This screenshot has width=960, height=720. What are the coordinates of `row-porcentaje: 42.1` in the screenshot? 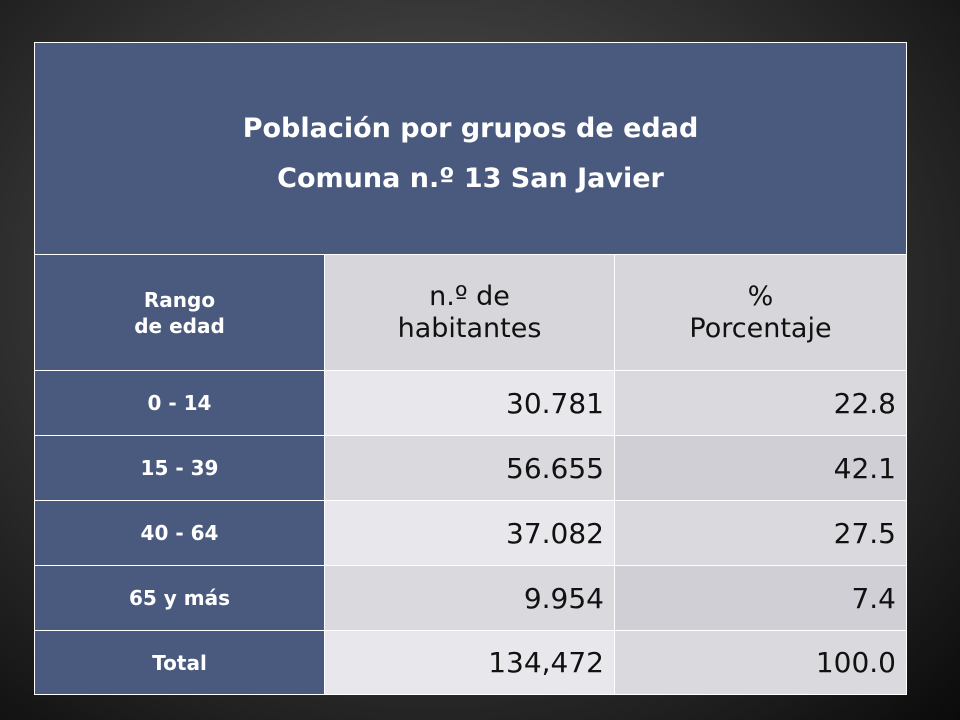 It's located at (760, 468).